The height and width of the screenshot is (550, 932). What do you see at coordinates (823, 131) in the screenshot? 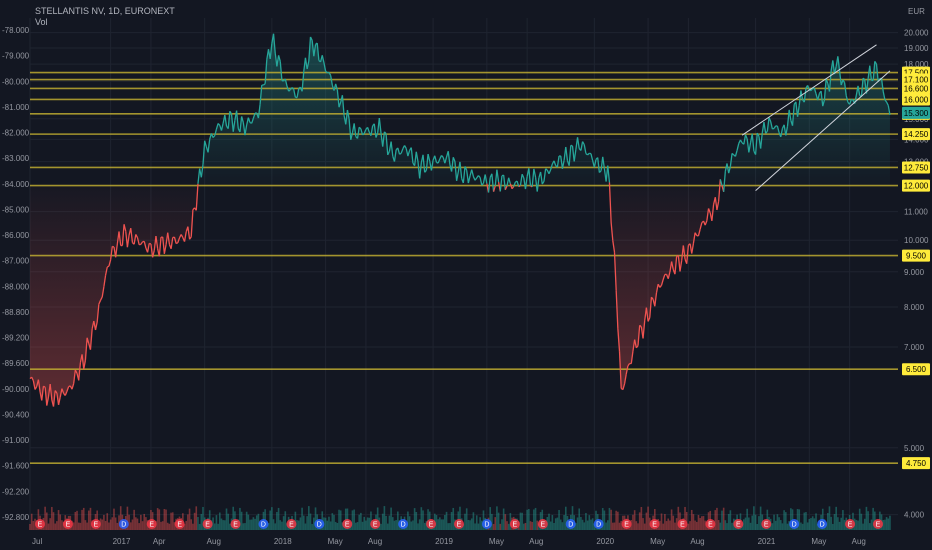
I see `channel-line` at bounding box center [823, 131].